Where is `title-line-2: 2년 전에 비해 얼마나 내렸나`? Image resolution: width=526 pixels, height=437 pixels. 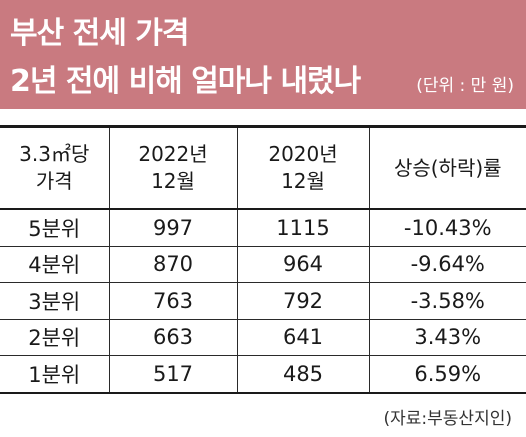 title-line-2: 2년 전에 비해 얼마나 내렸나 is located at coordinates (185, 81).